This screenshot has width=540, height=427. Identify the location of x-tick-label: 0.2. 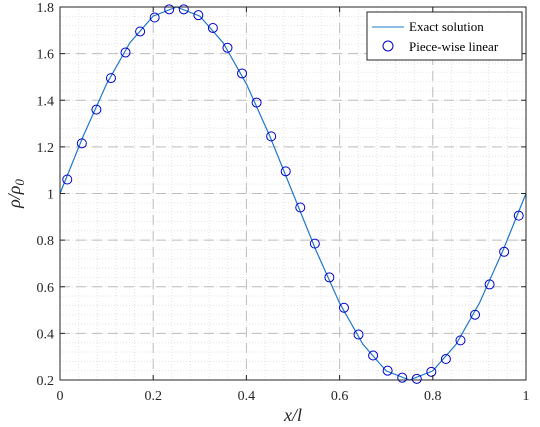
(153, 396).